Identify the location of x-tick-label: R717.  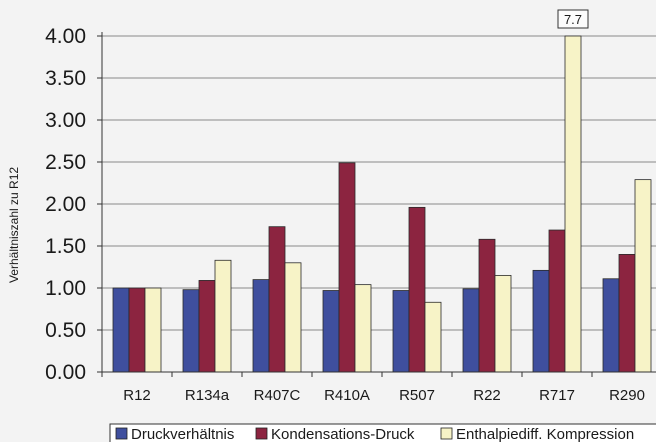
(557, 395).